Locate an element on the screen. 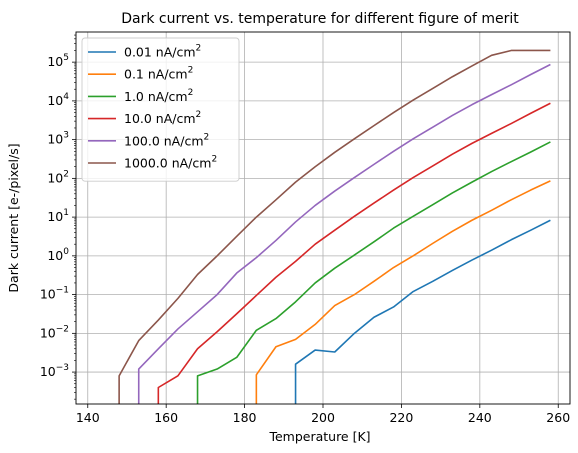  legend-entry-2: 1.0 nA/cm2 is located at coordinates (158, 96).